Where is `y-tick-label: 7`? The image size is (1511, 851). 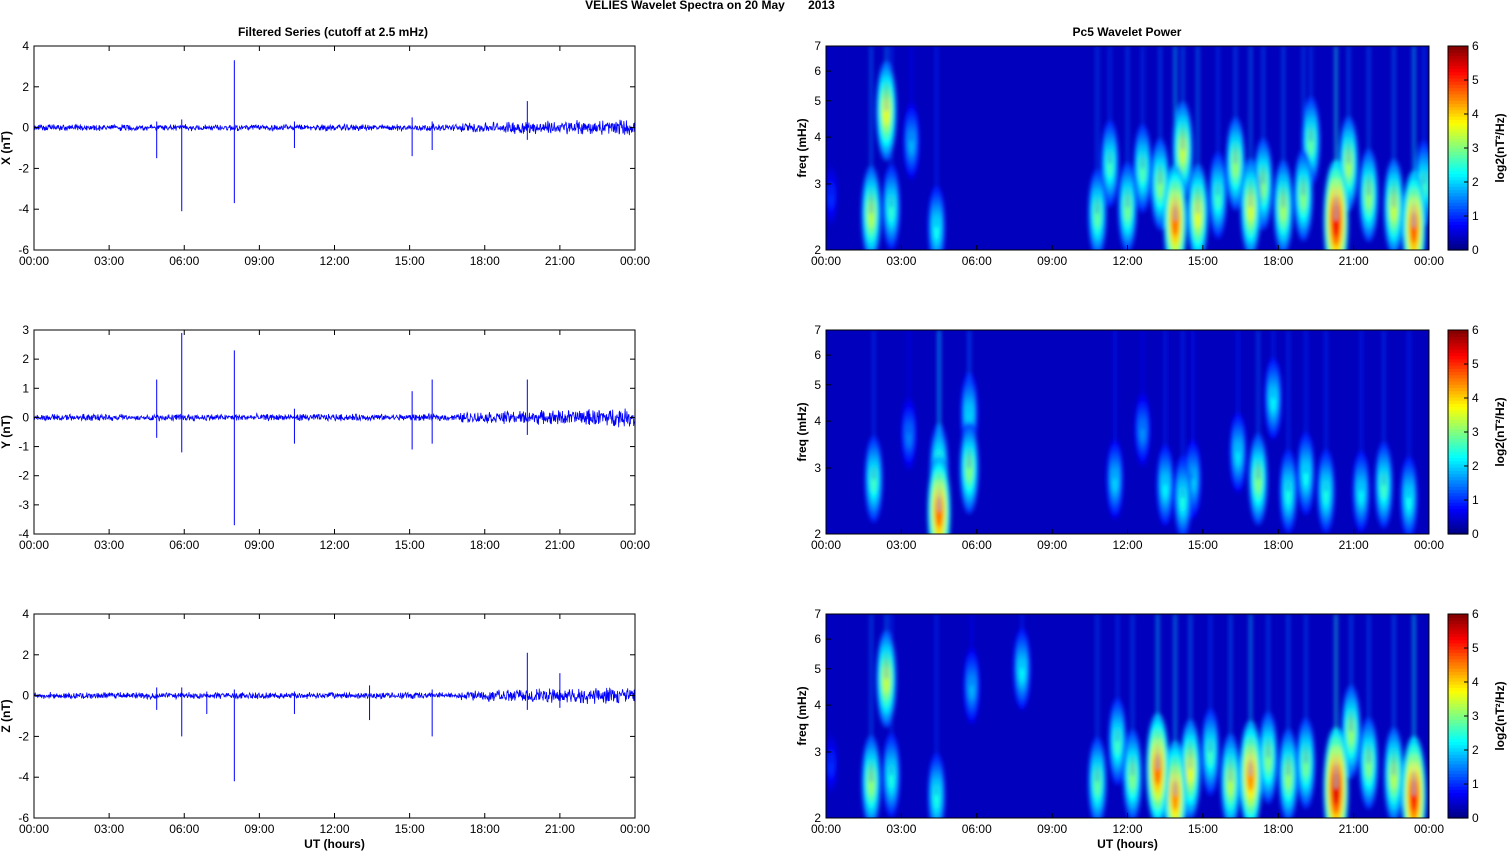
y-tick-label: 7 is located at coordinates (817, 330).